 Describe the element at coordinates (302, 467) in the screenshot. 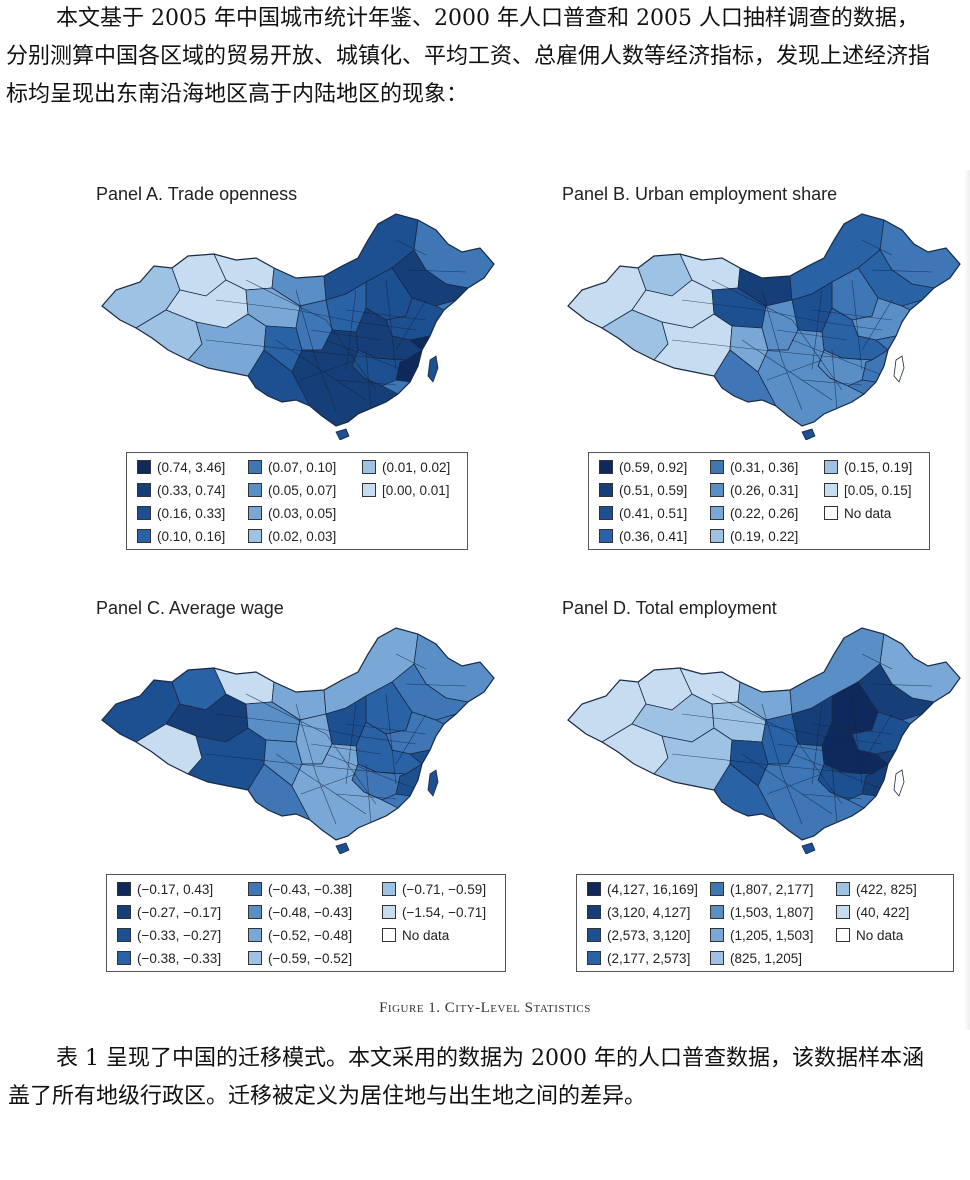

I see `legend-label: (0.07, 0.10]` at that location.